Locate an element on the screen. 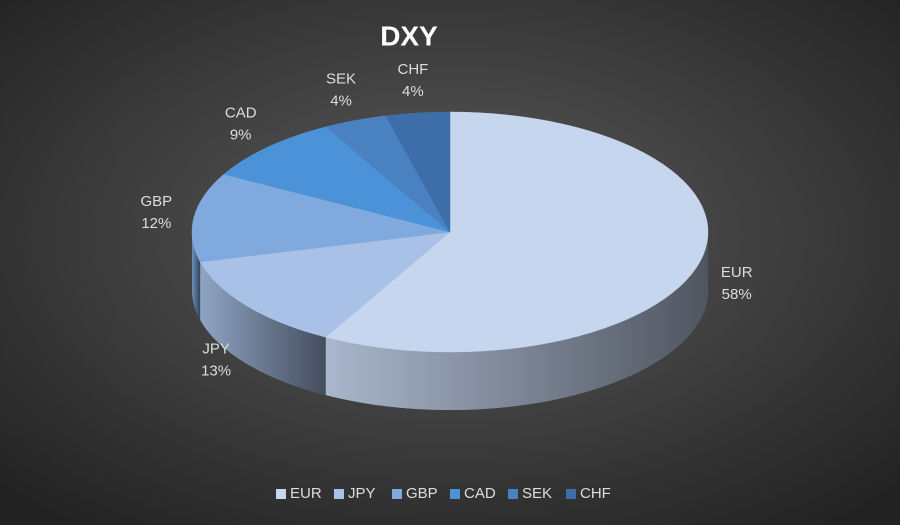 The width and height of the screenshot is (900, 525). data-label-value: 9% is located at coordinates (241, 134).